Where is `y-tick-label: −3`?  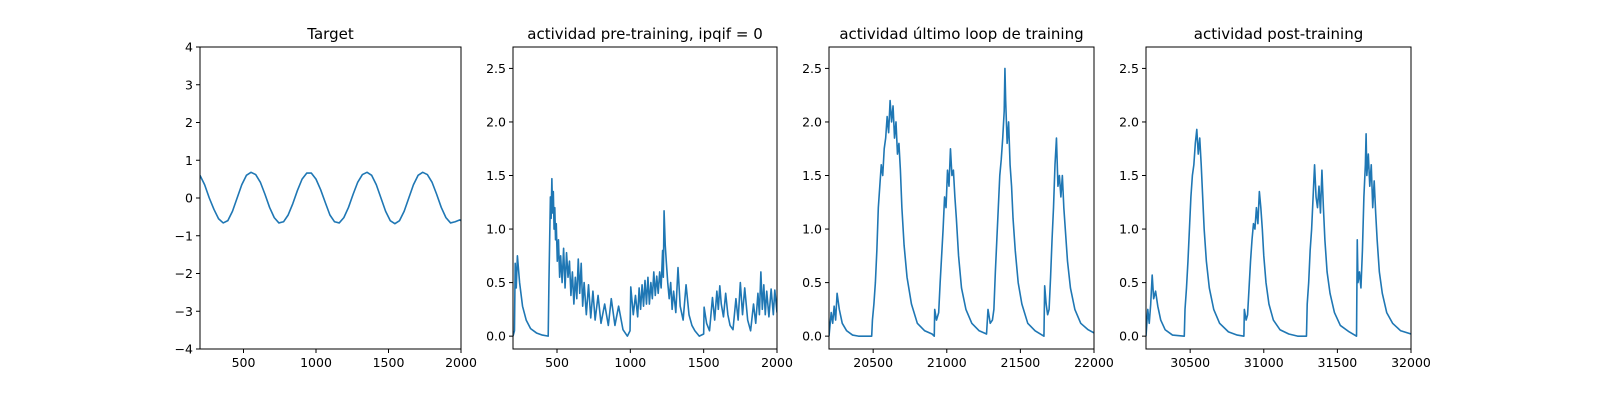
y-tick-label: −3 is located at coordinates (184, 311).